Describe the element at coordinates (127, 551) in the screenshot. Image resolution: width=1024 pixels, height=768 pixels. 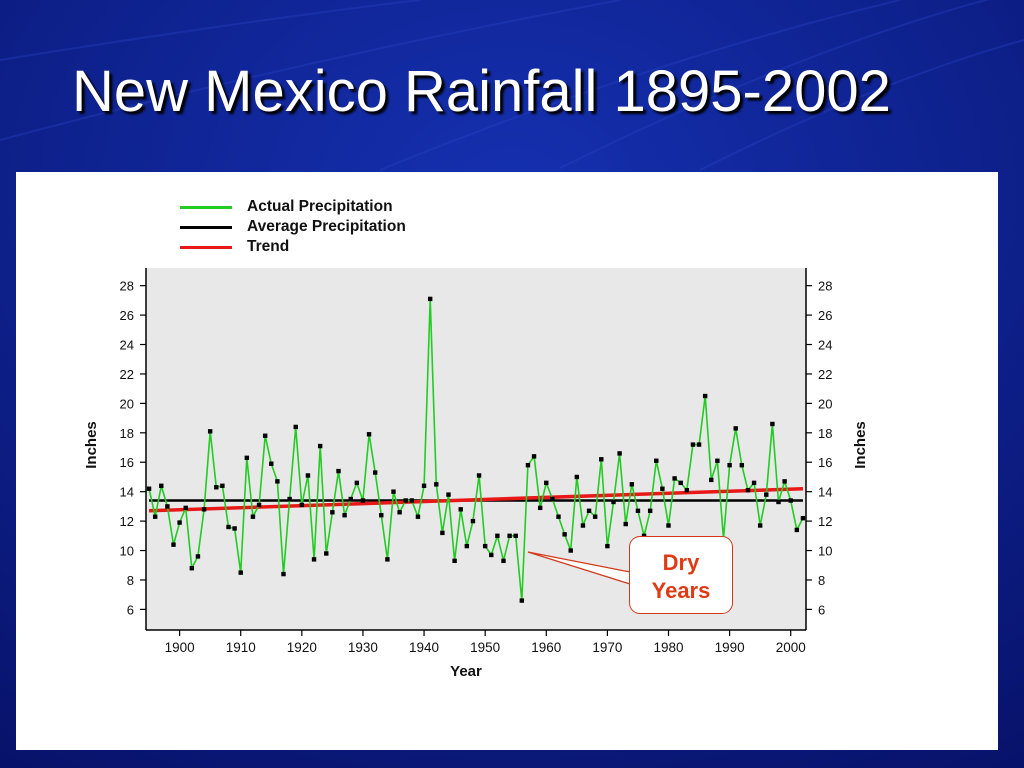
I see `y-tick-label-left: 10` at that location.